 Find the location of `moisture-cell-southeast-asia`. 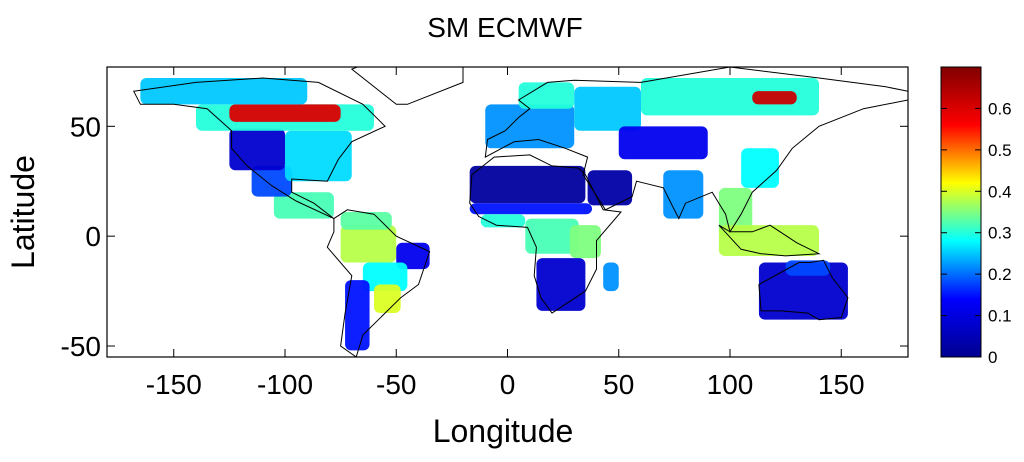

moisture-cell-southeast-asia is located at coordinates (735, 212).